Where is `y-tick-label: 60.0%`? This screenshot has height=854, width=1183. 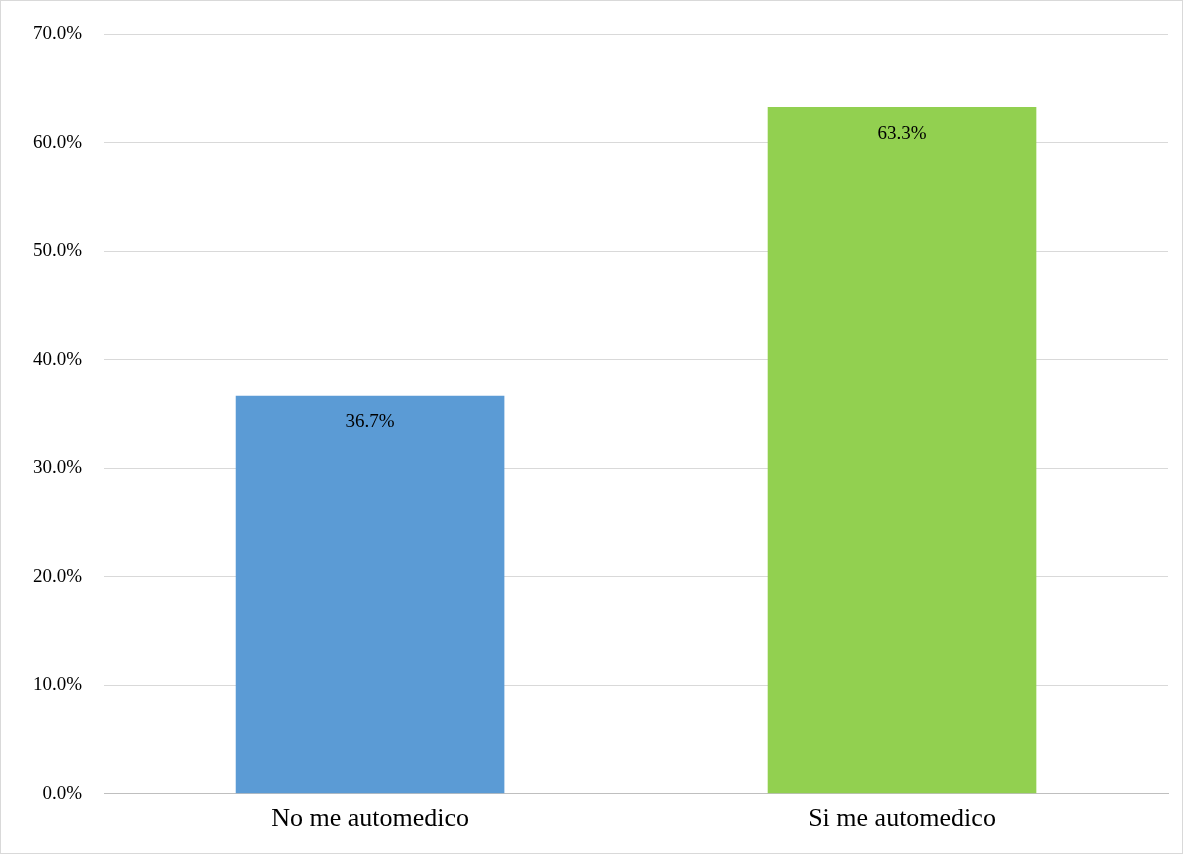 y-tick-label: 60.0% is located at coordinates (58, 141).